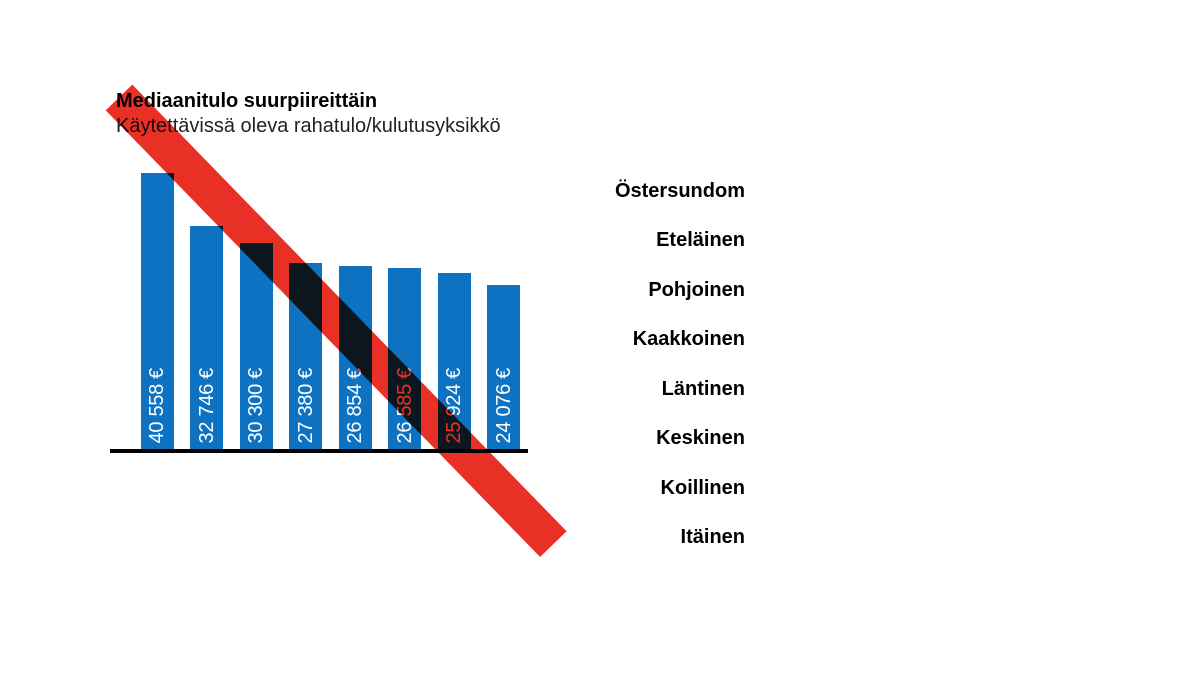  What do you see at coordinates (688, 339) in the screenshot?
I see `row-label-Kaakkoinen: Kaakkoinen` at bounding box center [688, 339].